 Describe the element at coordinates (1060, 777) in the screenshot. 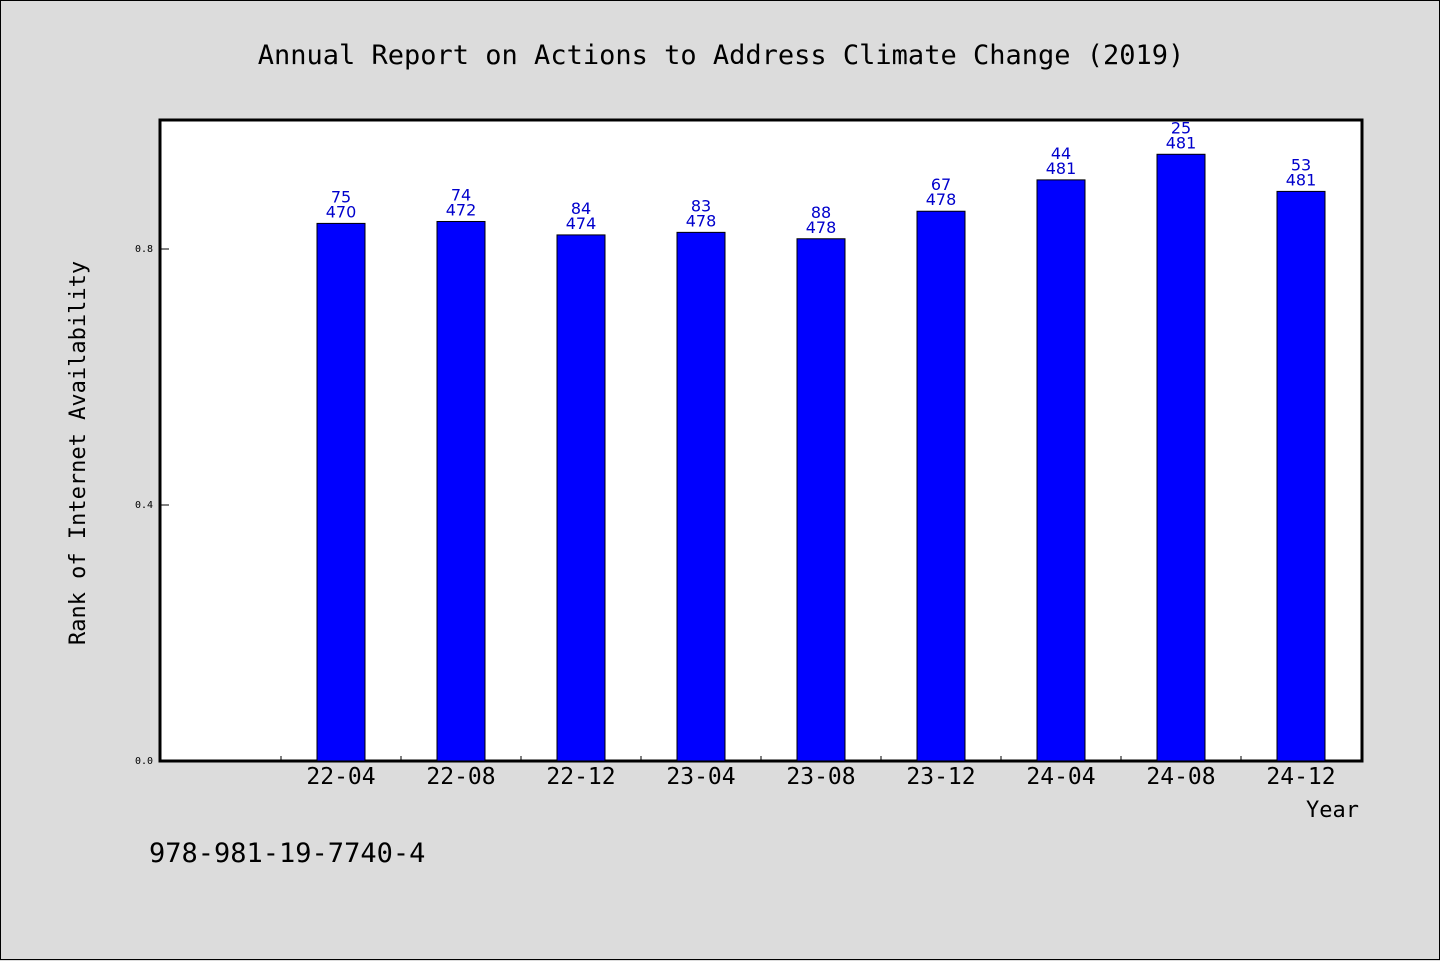

I see `x-tick-label: 24-04` at that location.